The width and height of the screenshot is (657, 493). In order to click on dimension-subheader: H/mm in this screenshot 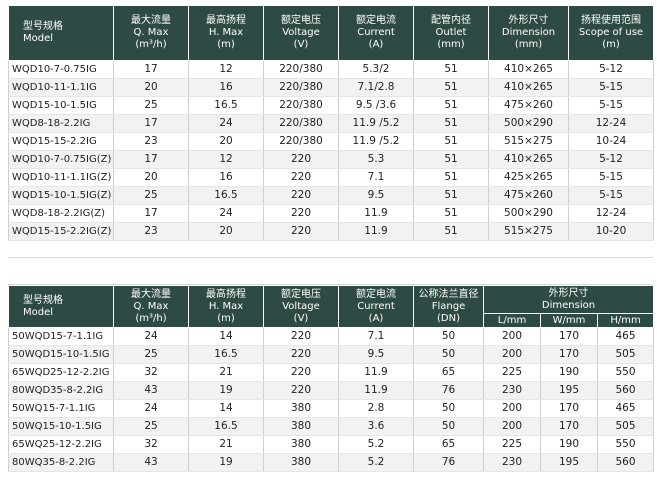, I will do `click(625, 320)`.